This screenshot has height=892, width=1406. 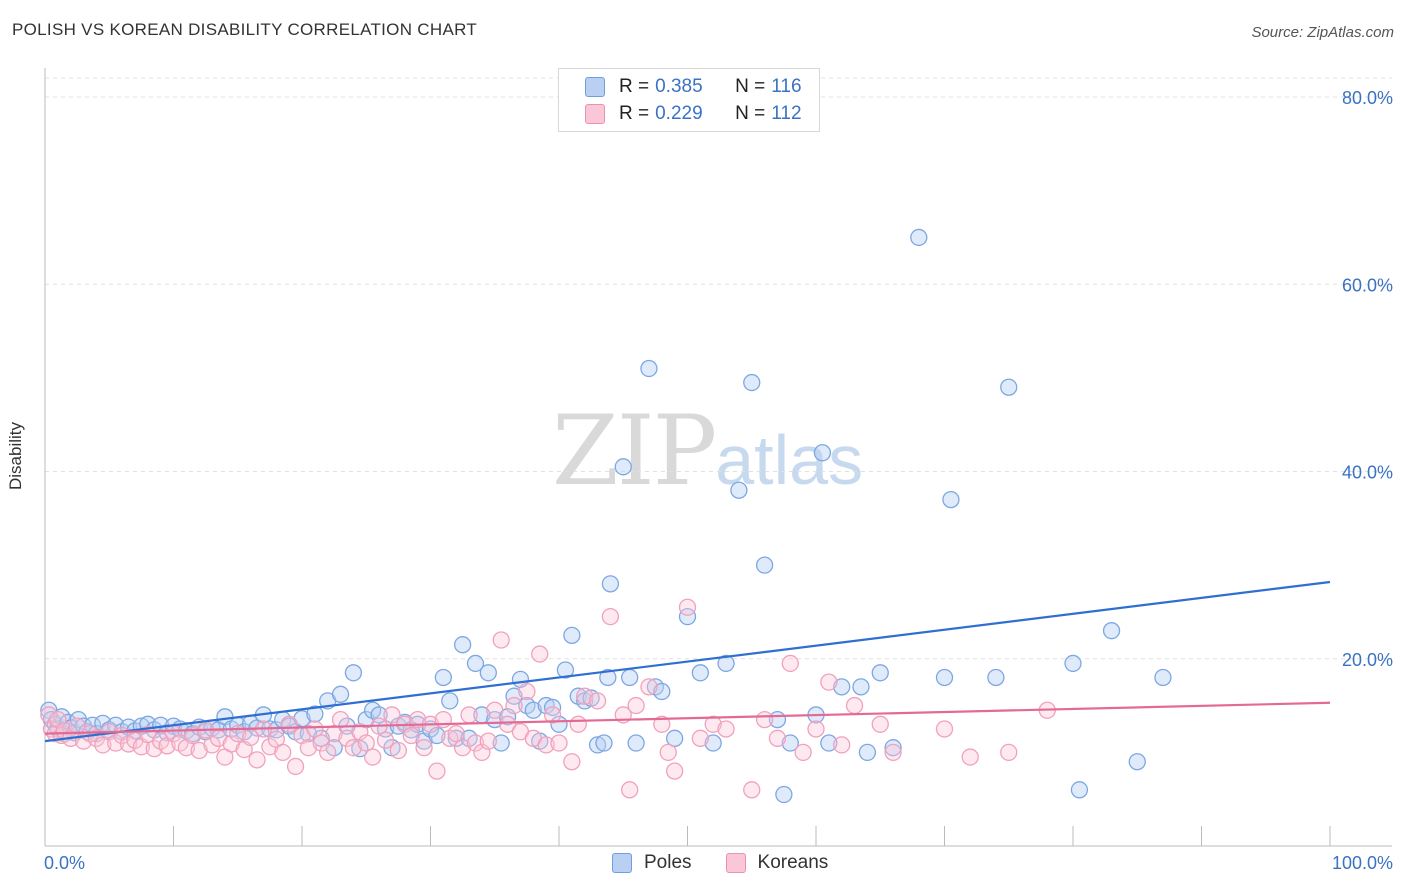 What do you see at coordinates (595, 114) in the screenshot?
I see `legend-swatch-koreans` at bounding box center [595, 114].